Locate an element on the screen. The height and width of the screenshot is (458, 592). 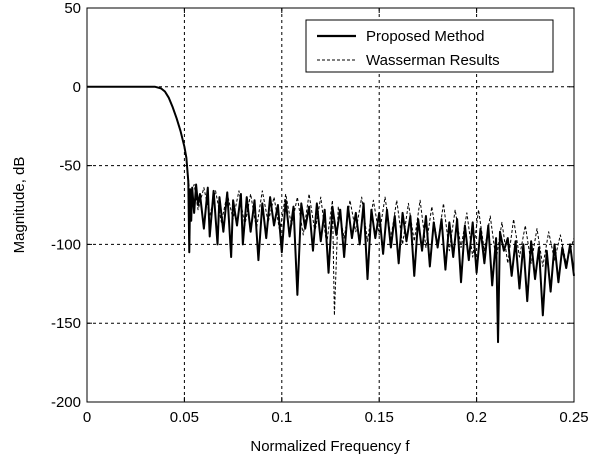
legend-box is located at coordinates (429, 46).